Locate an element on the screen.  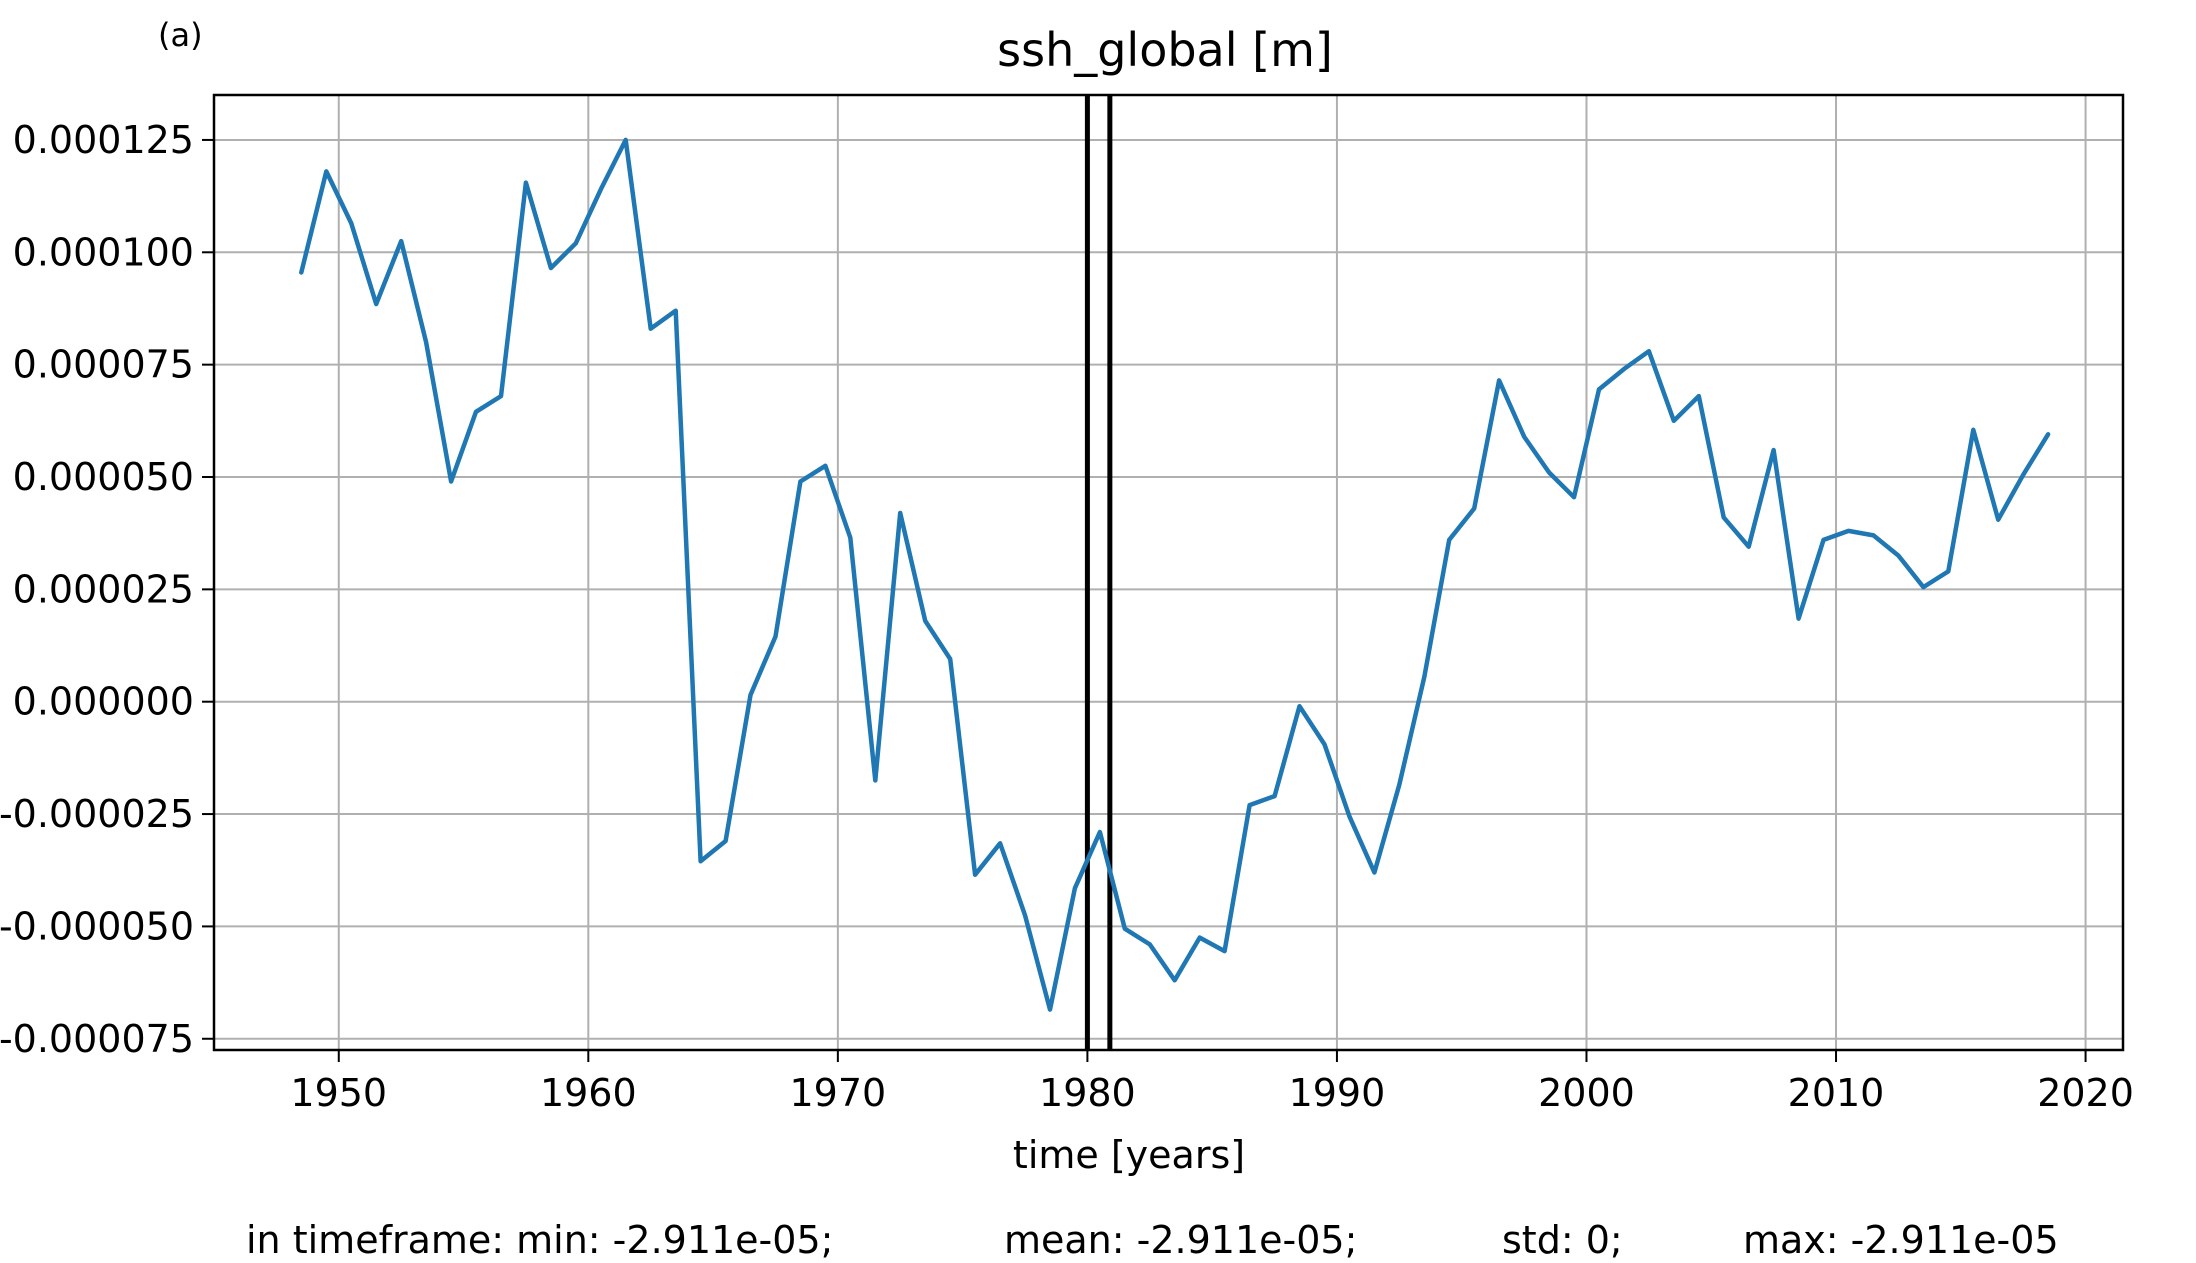
y-tick-label: 0.000000 is located at coordinates (103, 702).